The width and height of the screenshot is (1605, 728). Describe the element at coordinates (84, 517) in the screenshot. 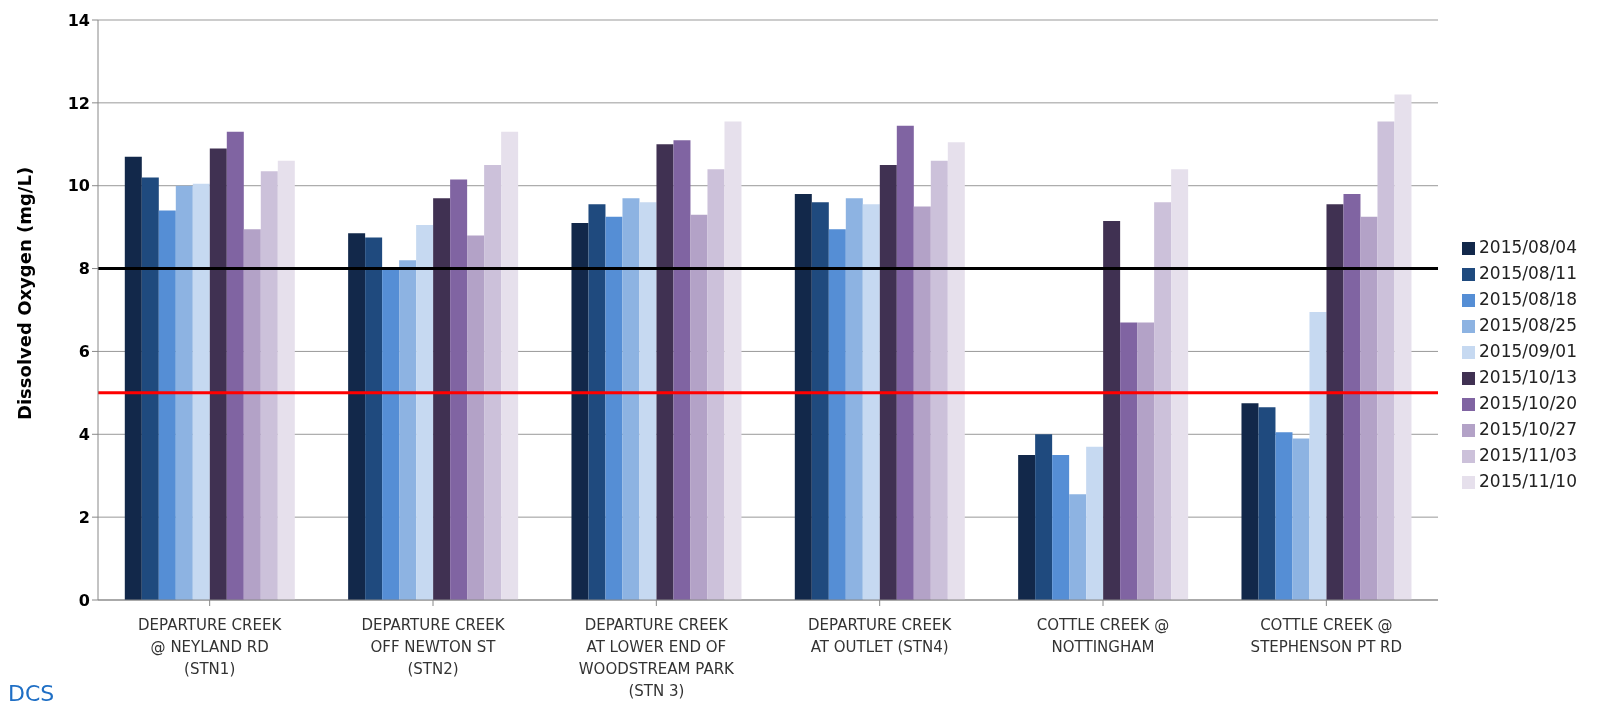

I see `y-tick-label: 2` at that location.